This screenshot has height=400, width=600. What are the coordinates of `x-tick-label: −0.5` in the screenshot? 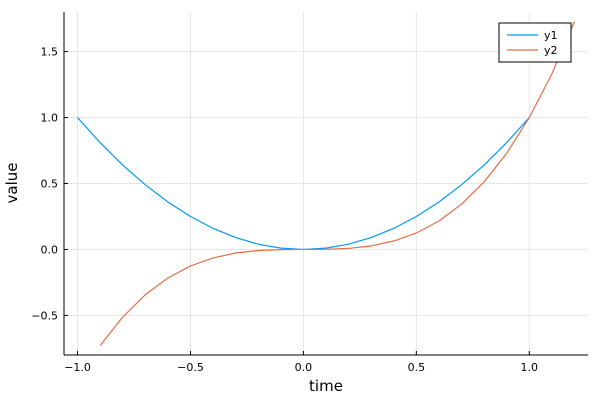 It's located at (190, 367).